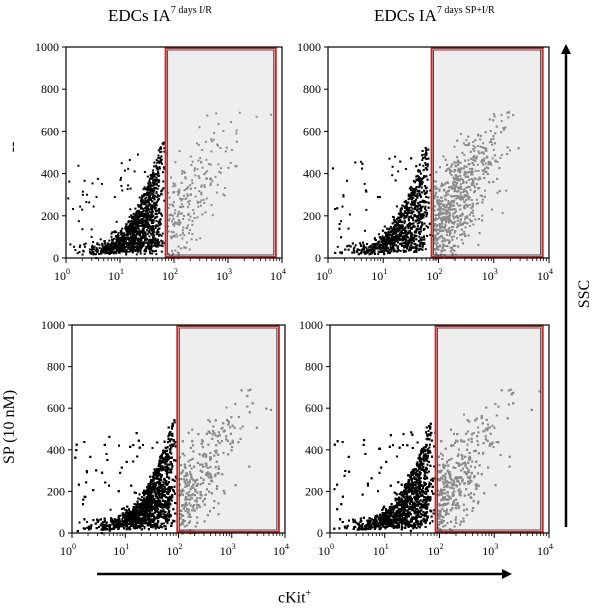  I want to click on y-tick-label: 600, so click(312, 131).